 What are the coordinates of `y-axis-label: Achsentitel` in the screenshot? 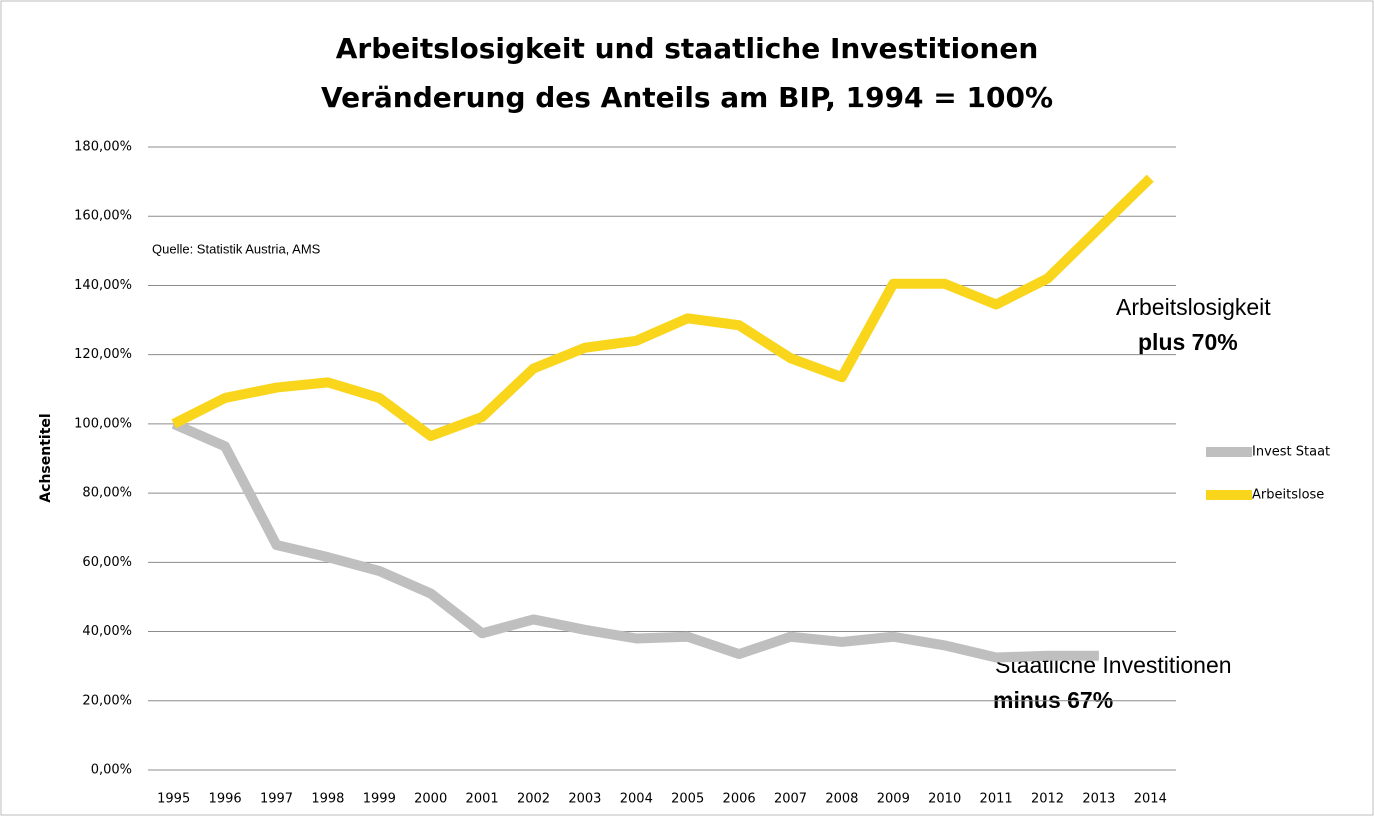 It's located at (46, 457).